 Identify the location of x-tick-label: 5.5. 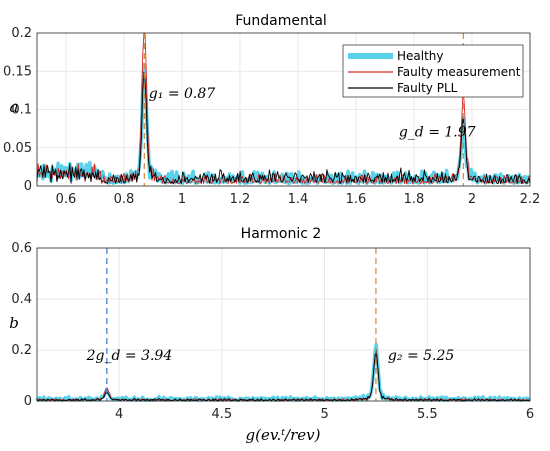
(427, 414).